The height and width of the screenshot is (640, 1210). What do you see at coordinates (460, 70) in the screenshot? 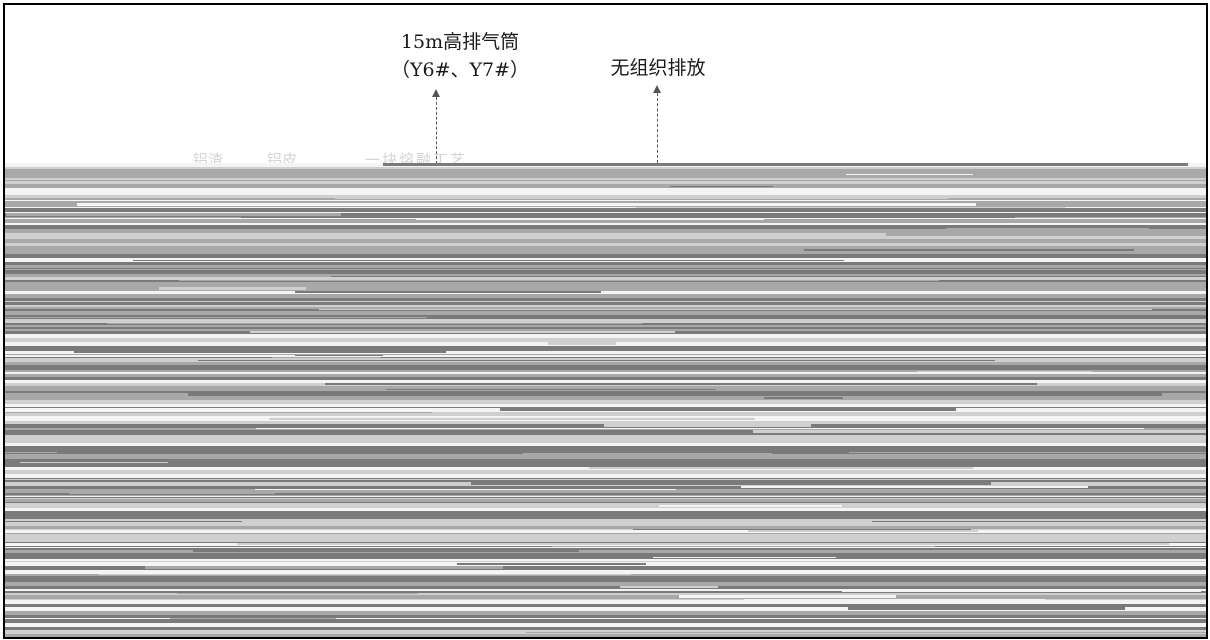
I see `stack-id-label: （Y6#、Y7#）` at bounding box center [460, 70].